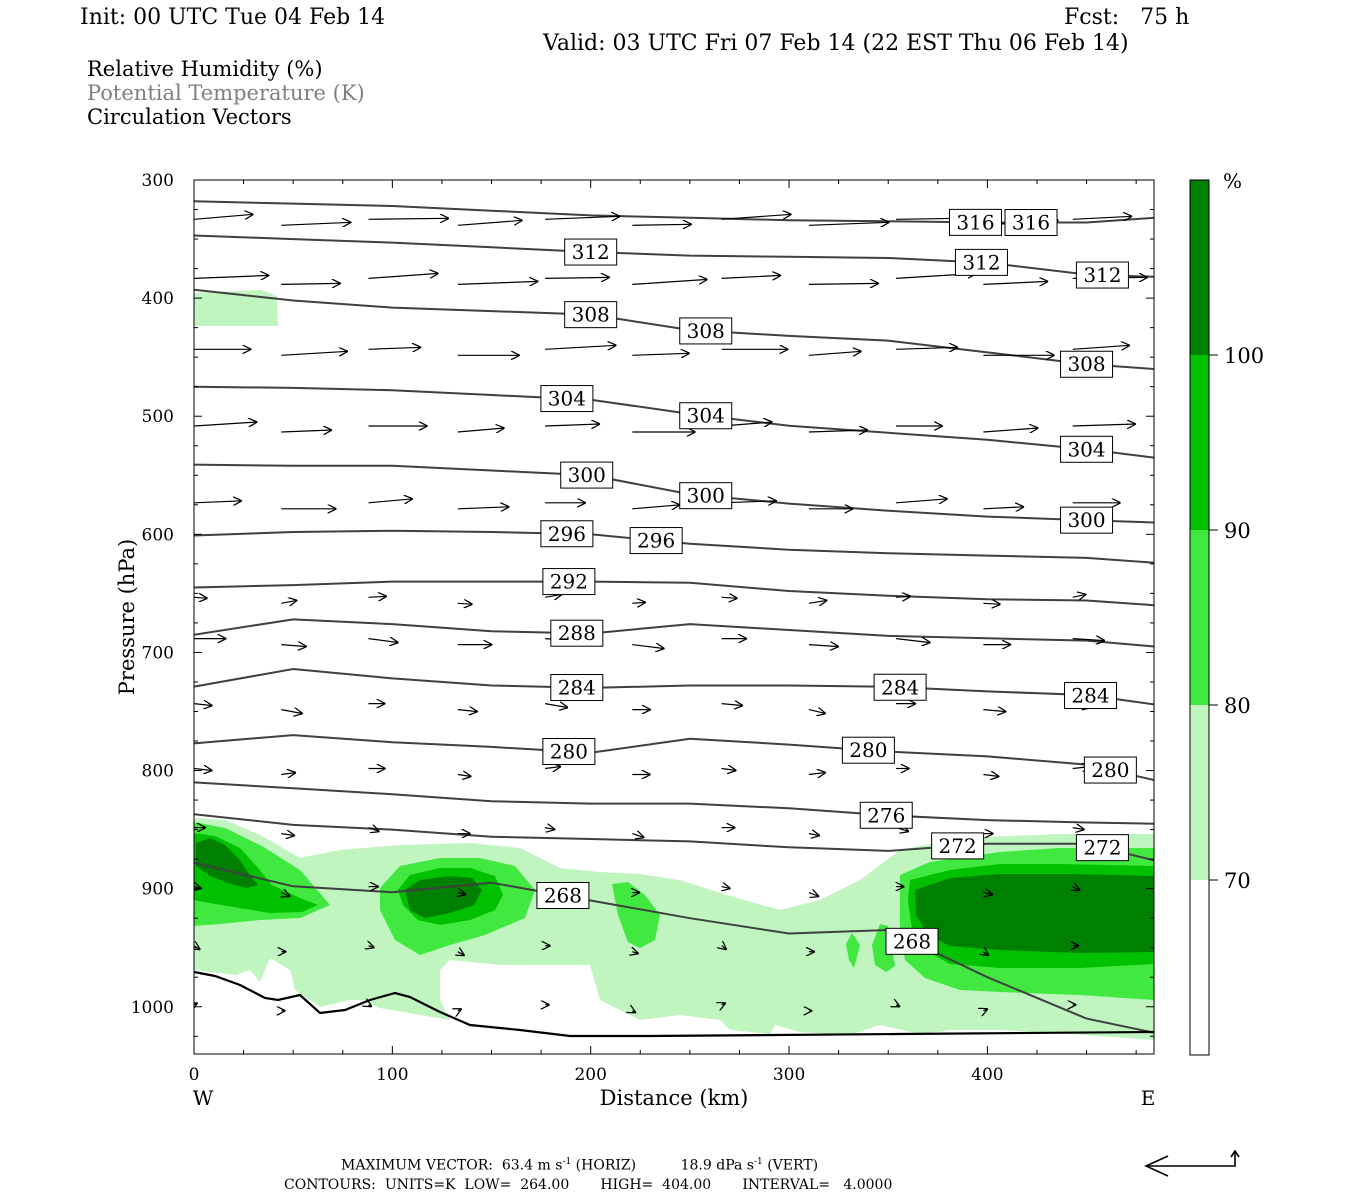 Image resolution: width=1350 pixels, height=1200 pixels. What do you see at coordinates (227, 863) in the screenshot?
I see `rh-100-west` at bounding box center [227, 863].